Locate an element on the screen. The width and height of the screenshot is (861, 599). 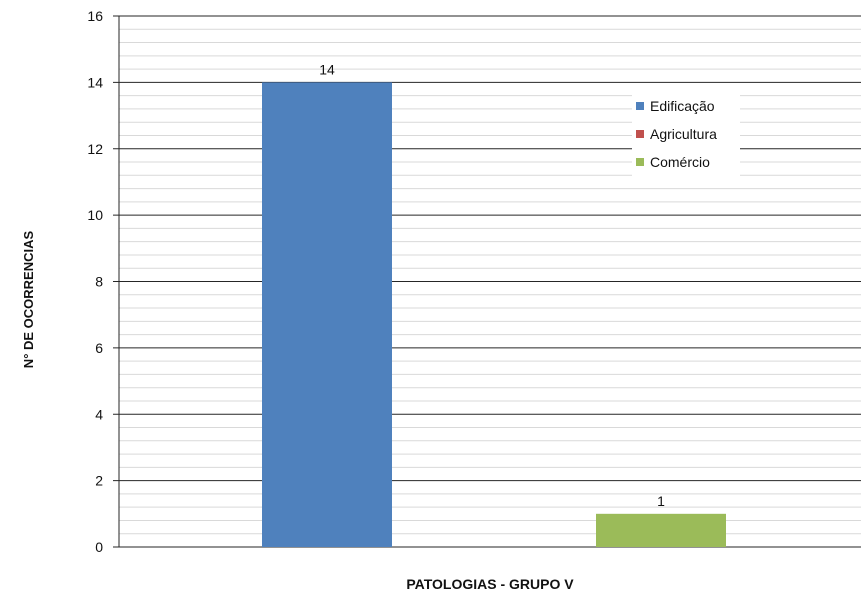
legend-swatch-edificacao is located at coordinates (640, 106).